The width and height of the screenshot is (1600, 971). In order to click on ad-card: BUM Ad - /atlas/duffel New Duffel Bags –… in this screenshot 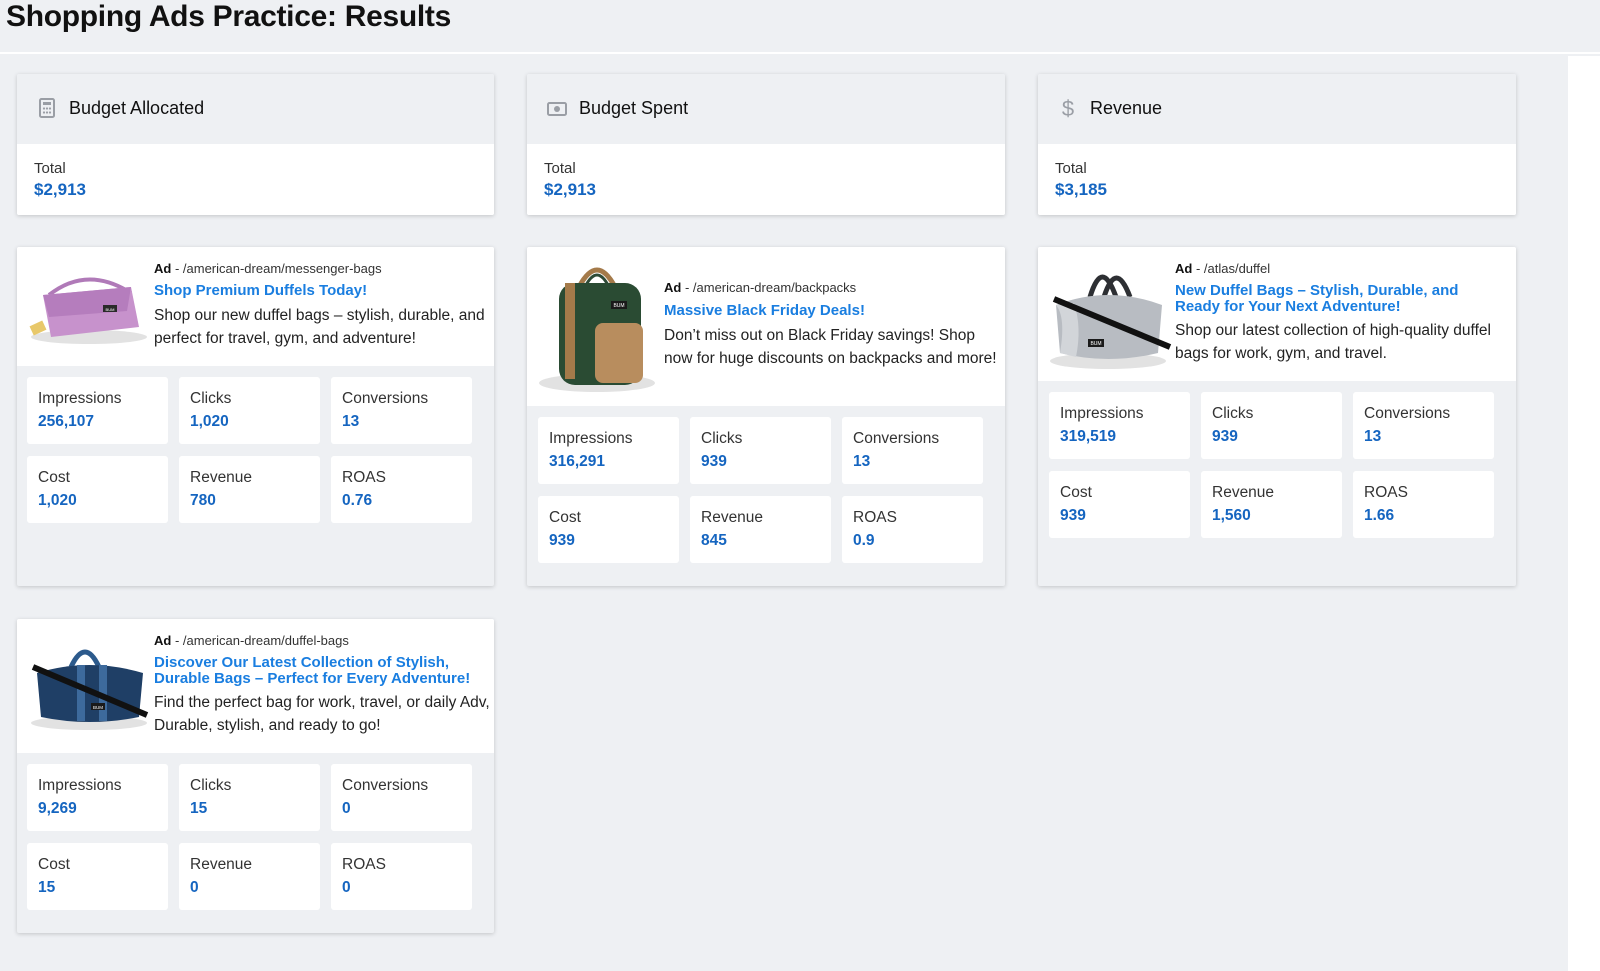, I will do `click(1277, 416)`.